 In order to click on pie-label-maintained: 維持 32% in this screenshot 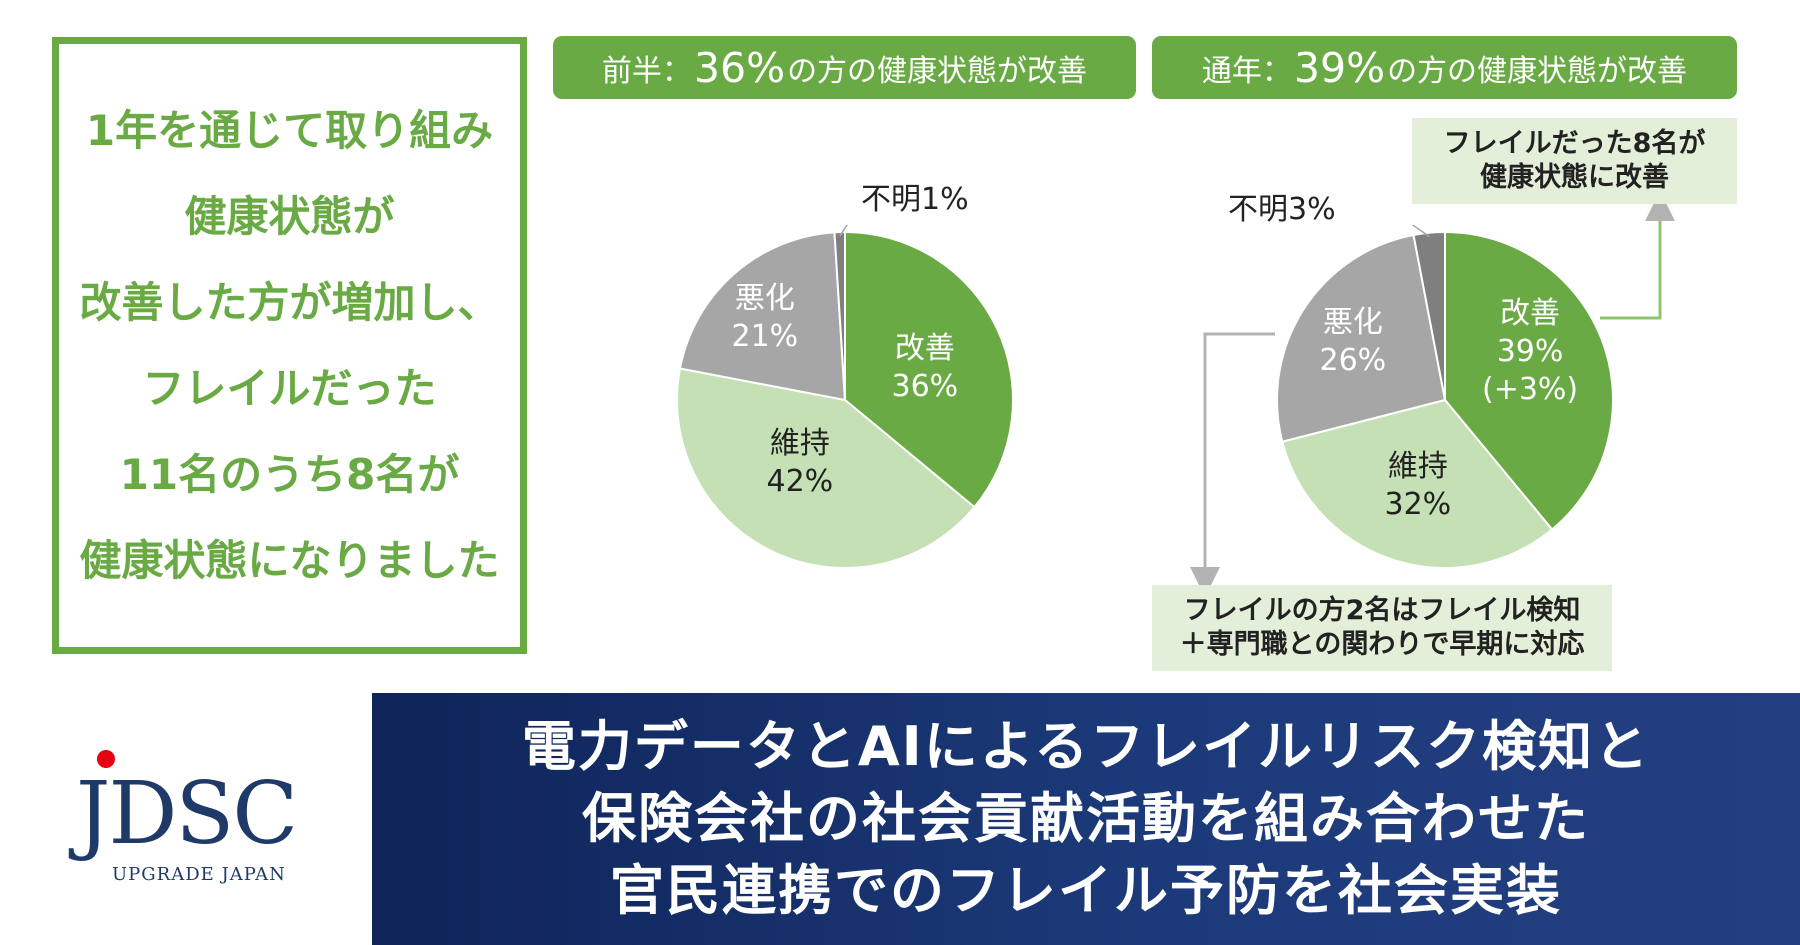, I will do `click(1418, 486)`.